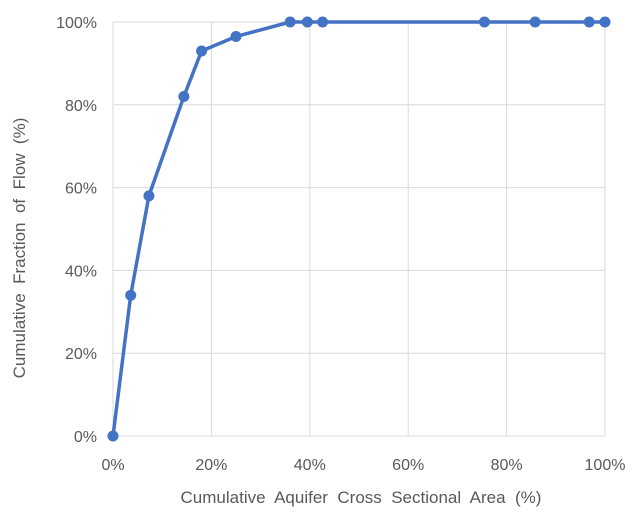 This screenshot has width=633, height=512. Describe the element at coordinates (408, 465) in the screenshot. I see `x-tick-label: 60%` at that location.